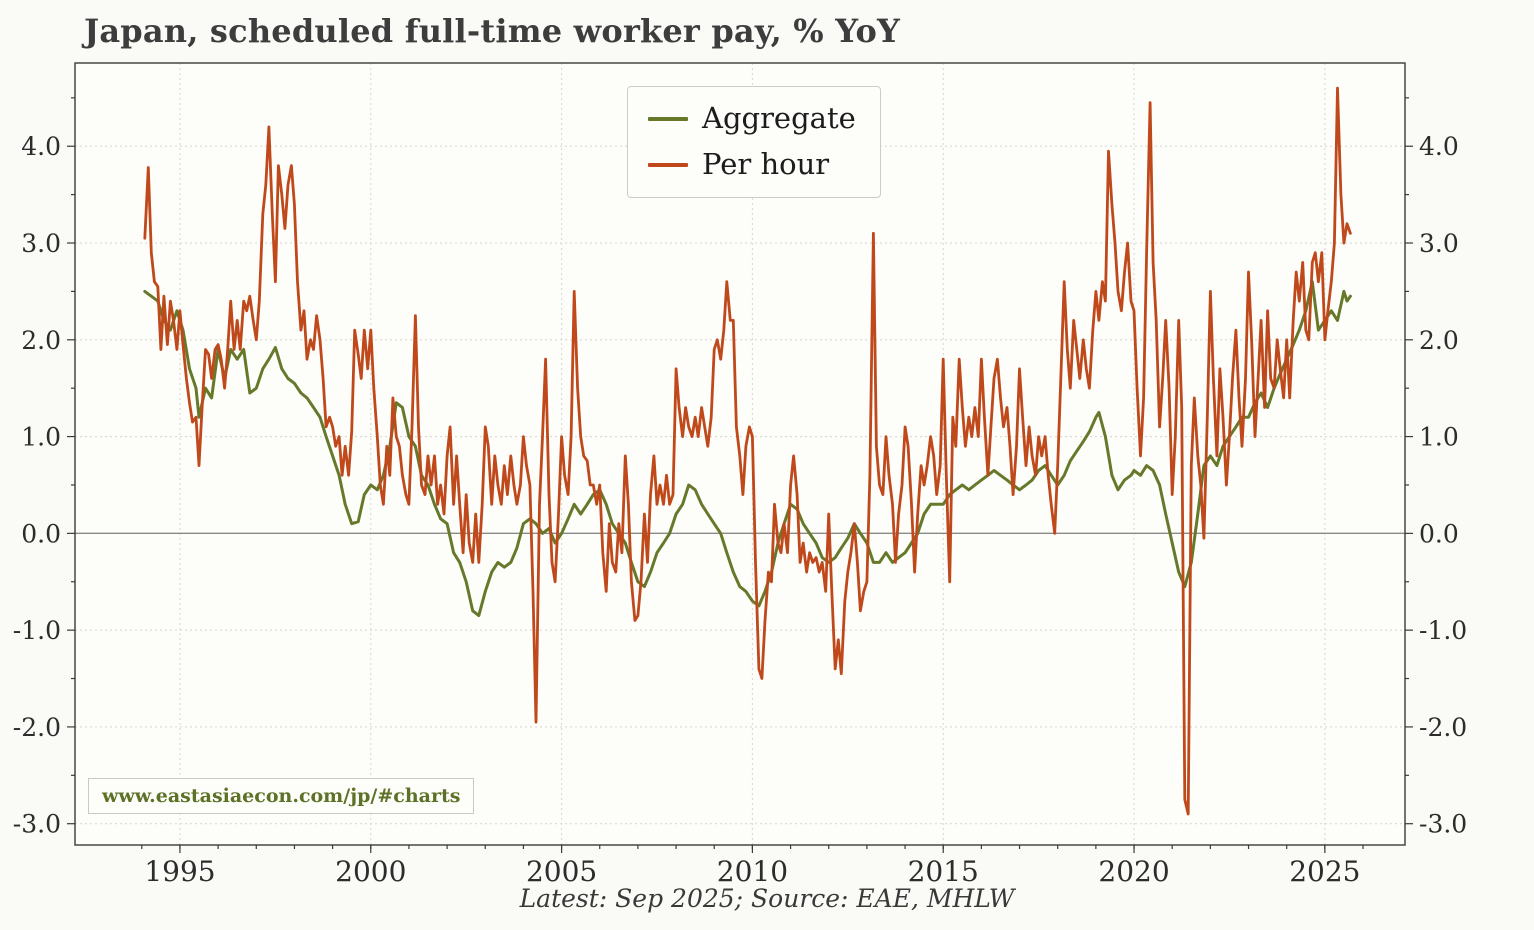 The image size is (1534, 930). I want to click on legend: Aggregate Per hour, so click(754, 142).